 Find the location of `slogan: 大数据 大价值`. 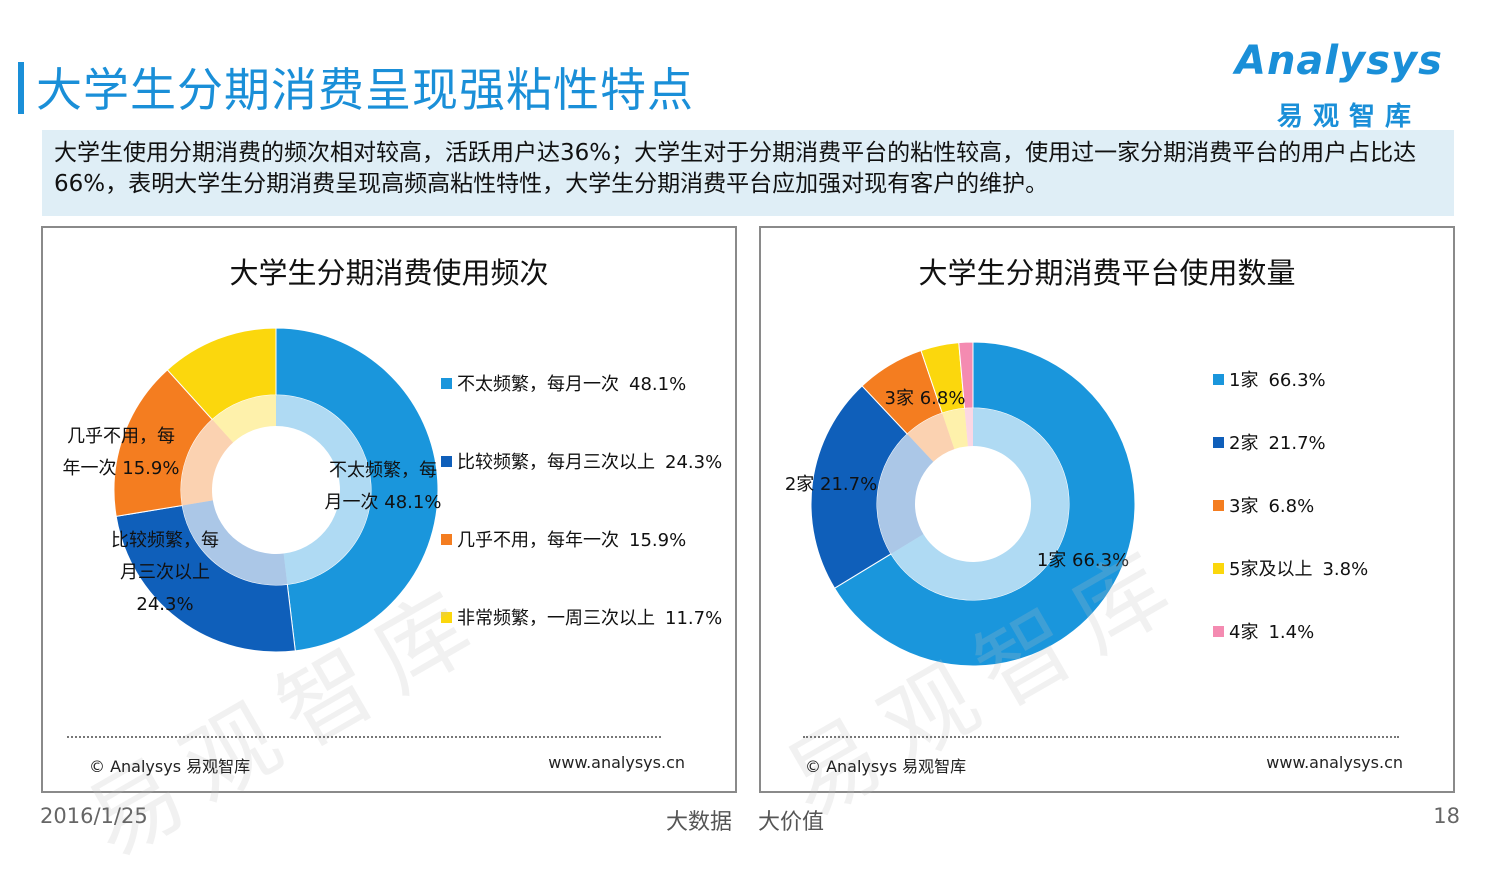

slogan: 大数据 大价值 is located at coordinates (758, 820).